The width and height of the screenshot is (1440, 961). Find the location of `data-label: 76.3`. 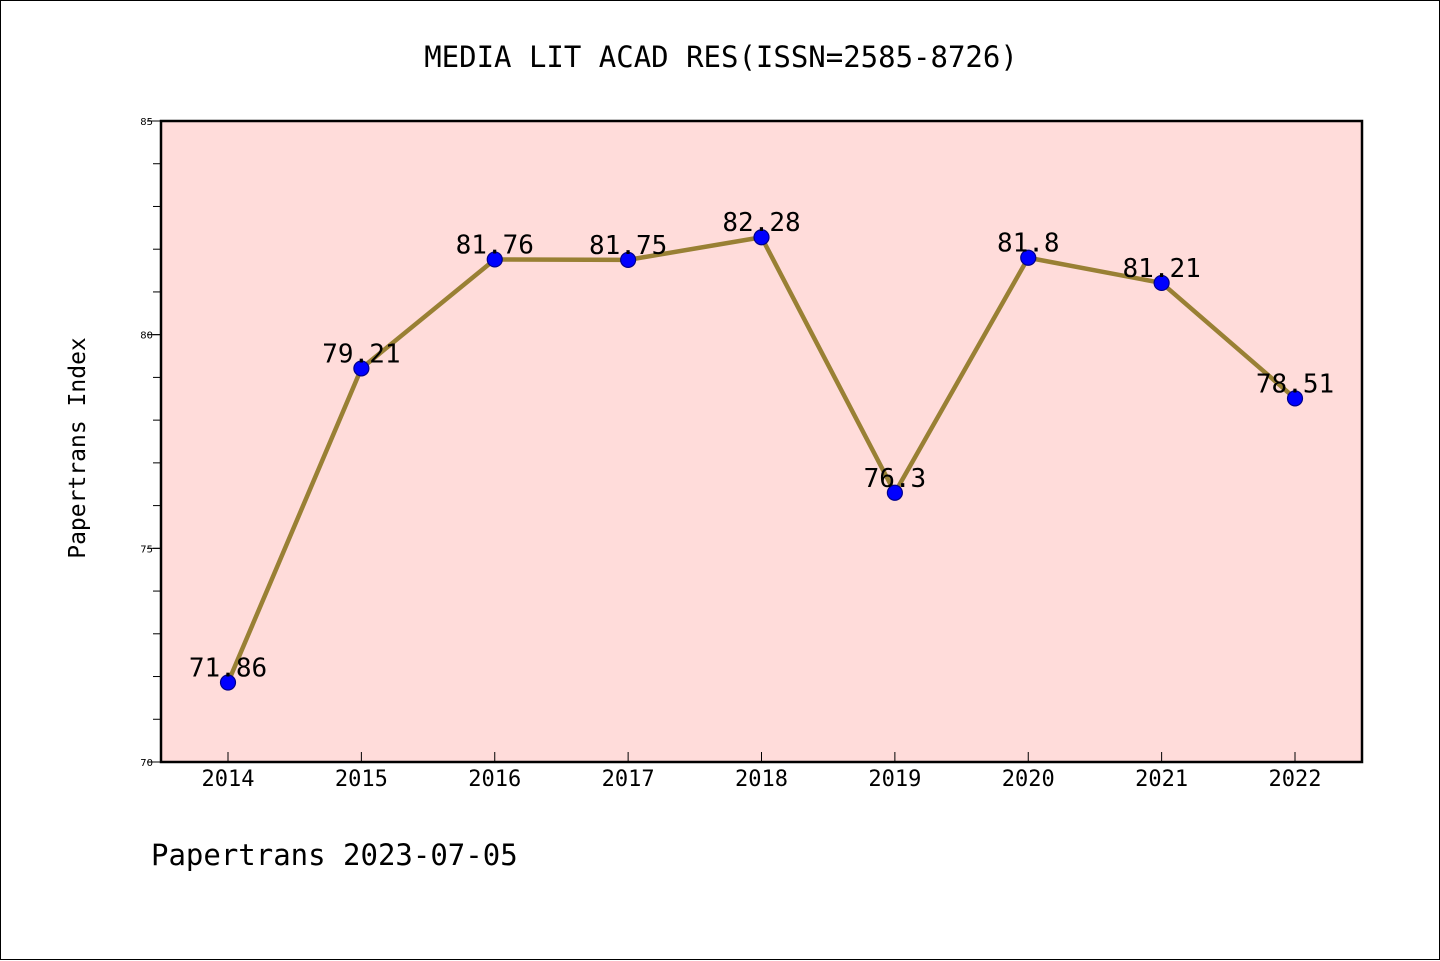

data-label: 76.3 is located at coordinates (895, 479).